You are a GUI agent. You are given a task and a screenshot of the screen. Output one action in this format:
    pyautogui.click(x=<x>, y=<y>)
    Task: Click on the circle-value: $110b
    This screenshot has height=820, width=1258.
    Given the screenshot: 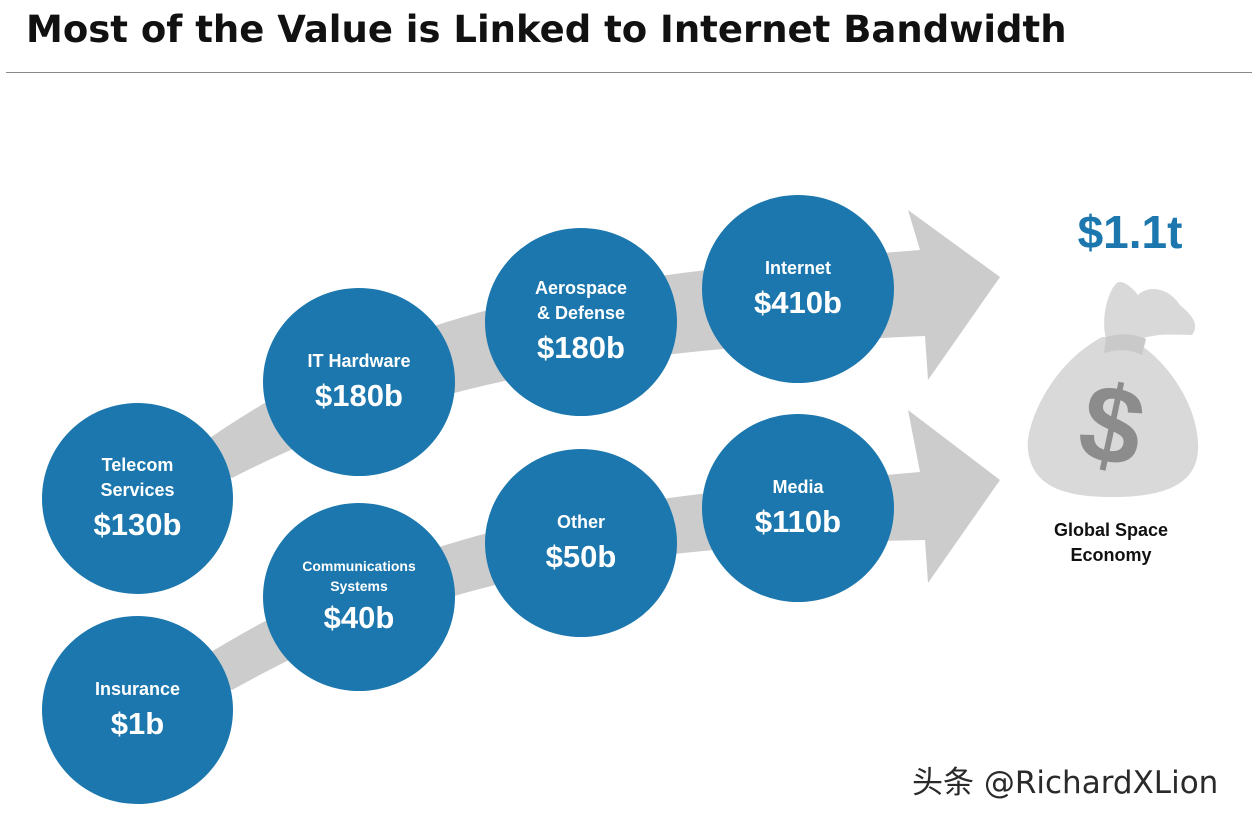 What is the action you would take?
    pyautogui.click(x=798, y=521)
    